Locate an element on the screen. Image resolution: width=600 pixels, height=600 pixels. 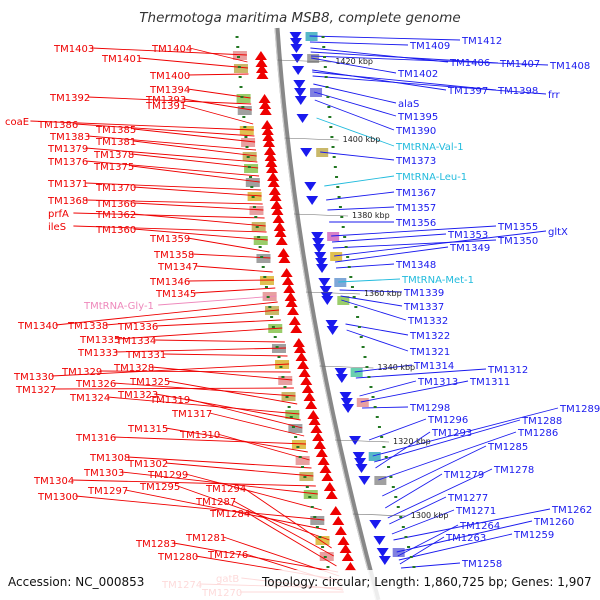
reverse-gene-label: TM1393 is located at coordinates (165, 100).